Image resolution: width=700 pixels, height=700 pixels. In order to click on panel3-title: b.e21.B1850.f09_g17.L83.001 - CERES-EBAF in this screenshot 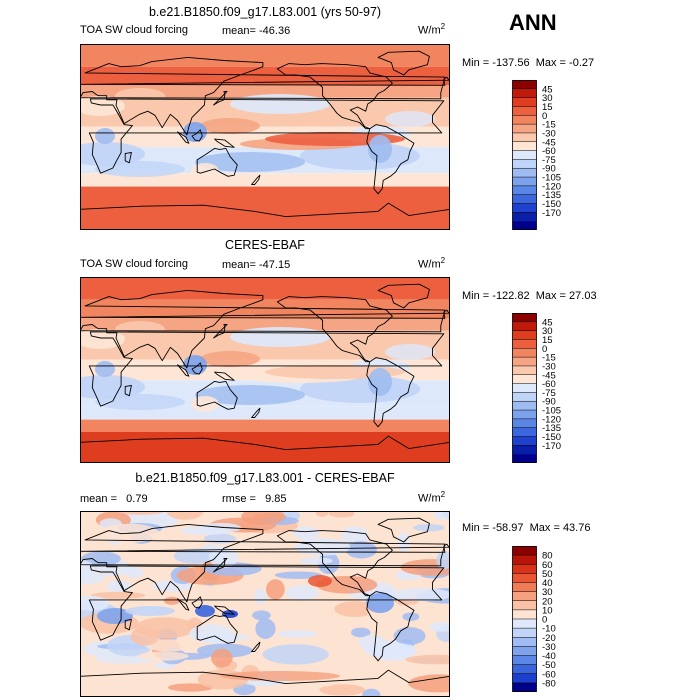, I will do `click(265, 478)`.